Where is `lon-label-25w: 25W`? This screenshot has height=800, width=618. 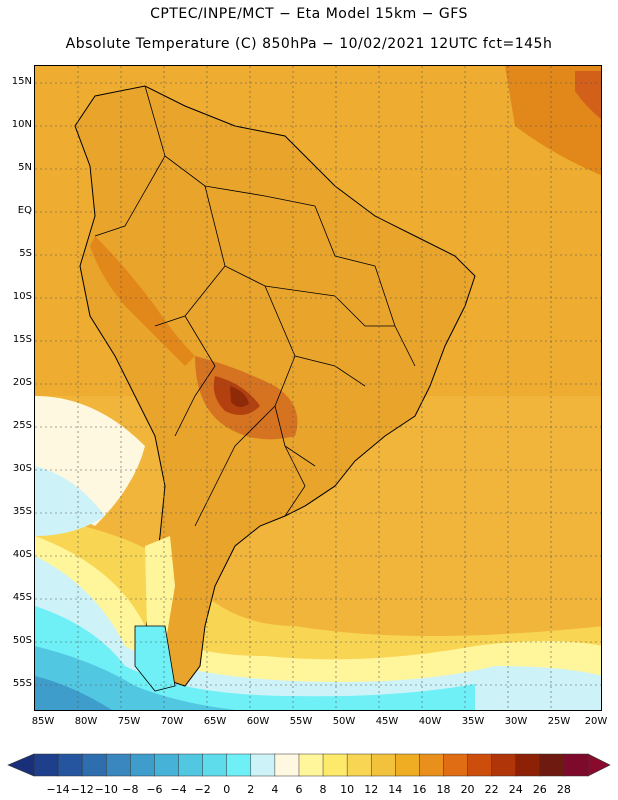 lon-label-25w: 25W is located at coordinates (559, 721).